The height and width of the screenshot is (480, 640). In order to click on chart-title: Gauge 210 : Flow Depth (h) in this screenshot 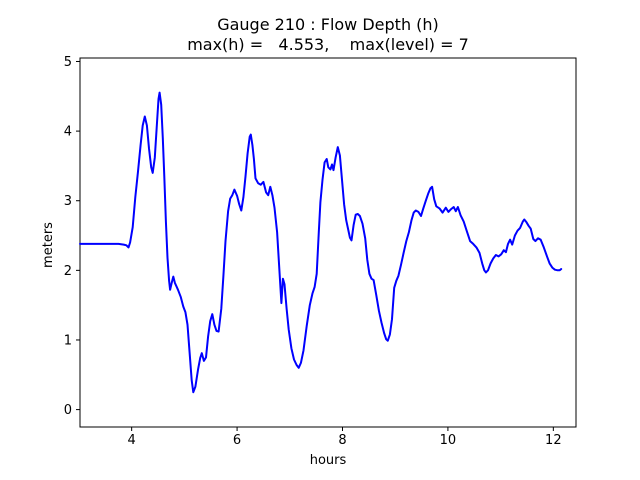, I will do `click(328, 24)`.